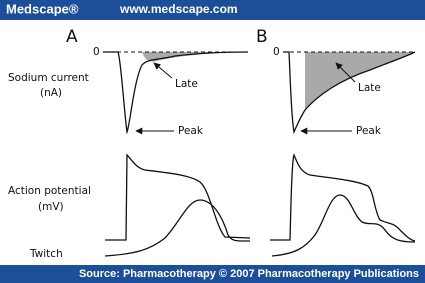 This screenshot has height=283, width=425. I want to click on header-banner, so click(212, 10).